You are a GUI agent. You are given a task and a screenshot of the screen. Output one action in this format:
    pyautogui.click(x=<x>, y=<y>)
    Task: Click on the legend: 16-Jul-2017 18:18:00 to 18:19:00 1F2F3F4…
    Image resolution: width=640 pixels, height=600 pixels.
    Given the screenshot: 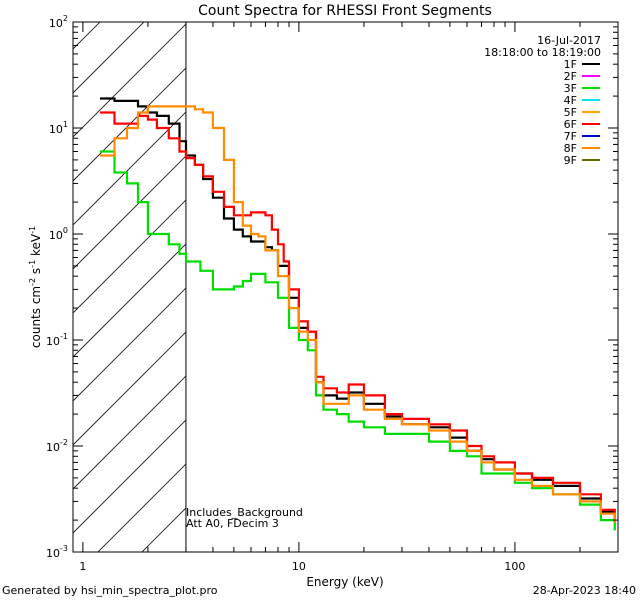 What is the action you would take?
    pyautogui.click(x=542, y=100)
    